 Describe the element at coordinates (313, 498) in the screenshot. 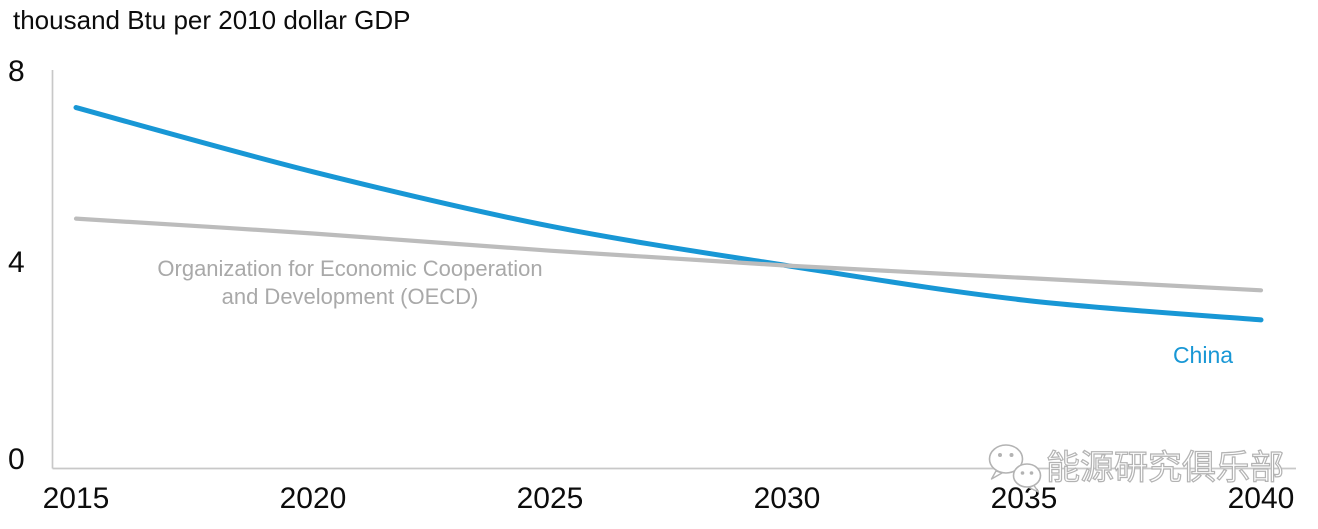

I see `x-tick-2020: 2020` at that location.